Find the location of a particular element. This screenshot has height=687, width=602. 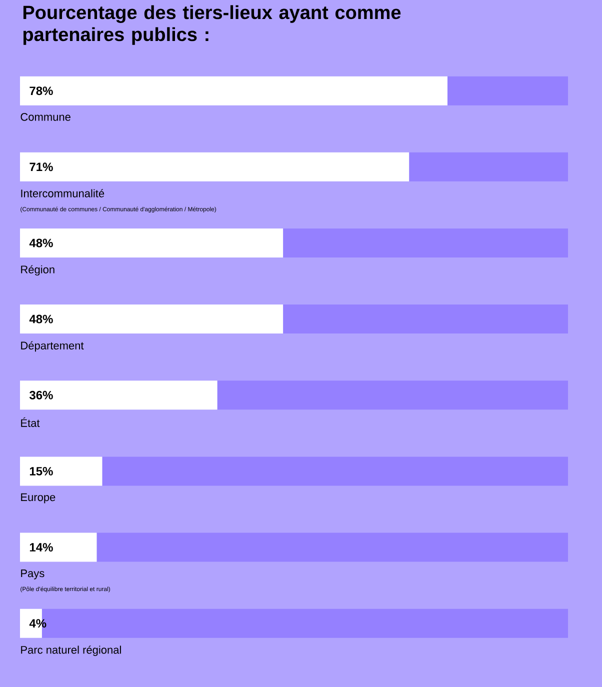

data-label: 36% is located at coordinates (41, 395).